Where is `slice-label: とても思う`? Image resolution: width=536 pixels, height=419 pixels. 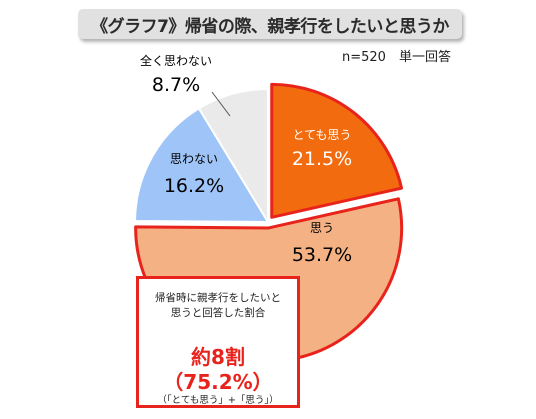 slice-label: とても思う is located at coordinates (321, 135).